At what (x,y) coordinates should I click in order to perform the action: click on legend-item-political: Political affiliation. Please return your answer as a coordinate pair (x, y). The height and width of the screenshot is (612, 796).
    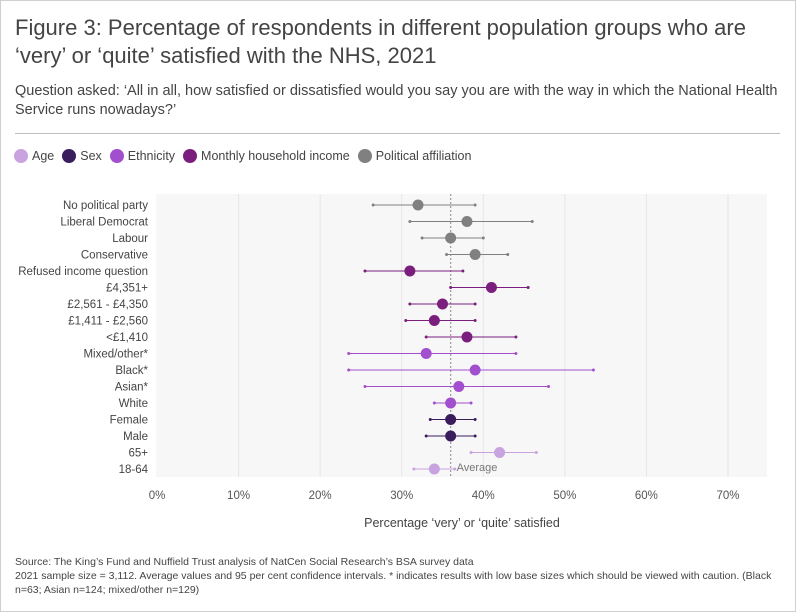
    Looking at the image, I should click on (414, 156).